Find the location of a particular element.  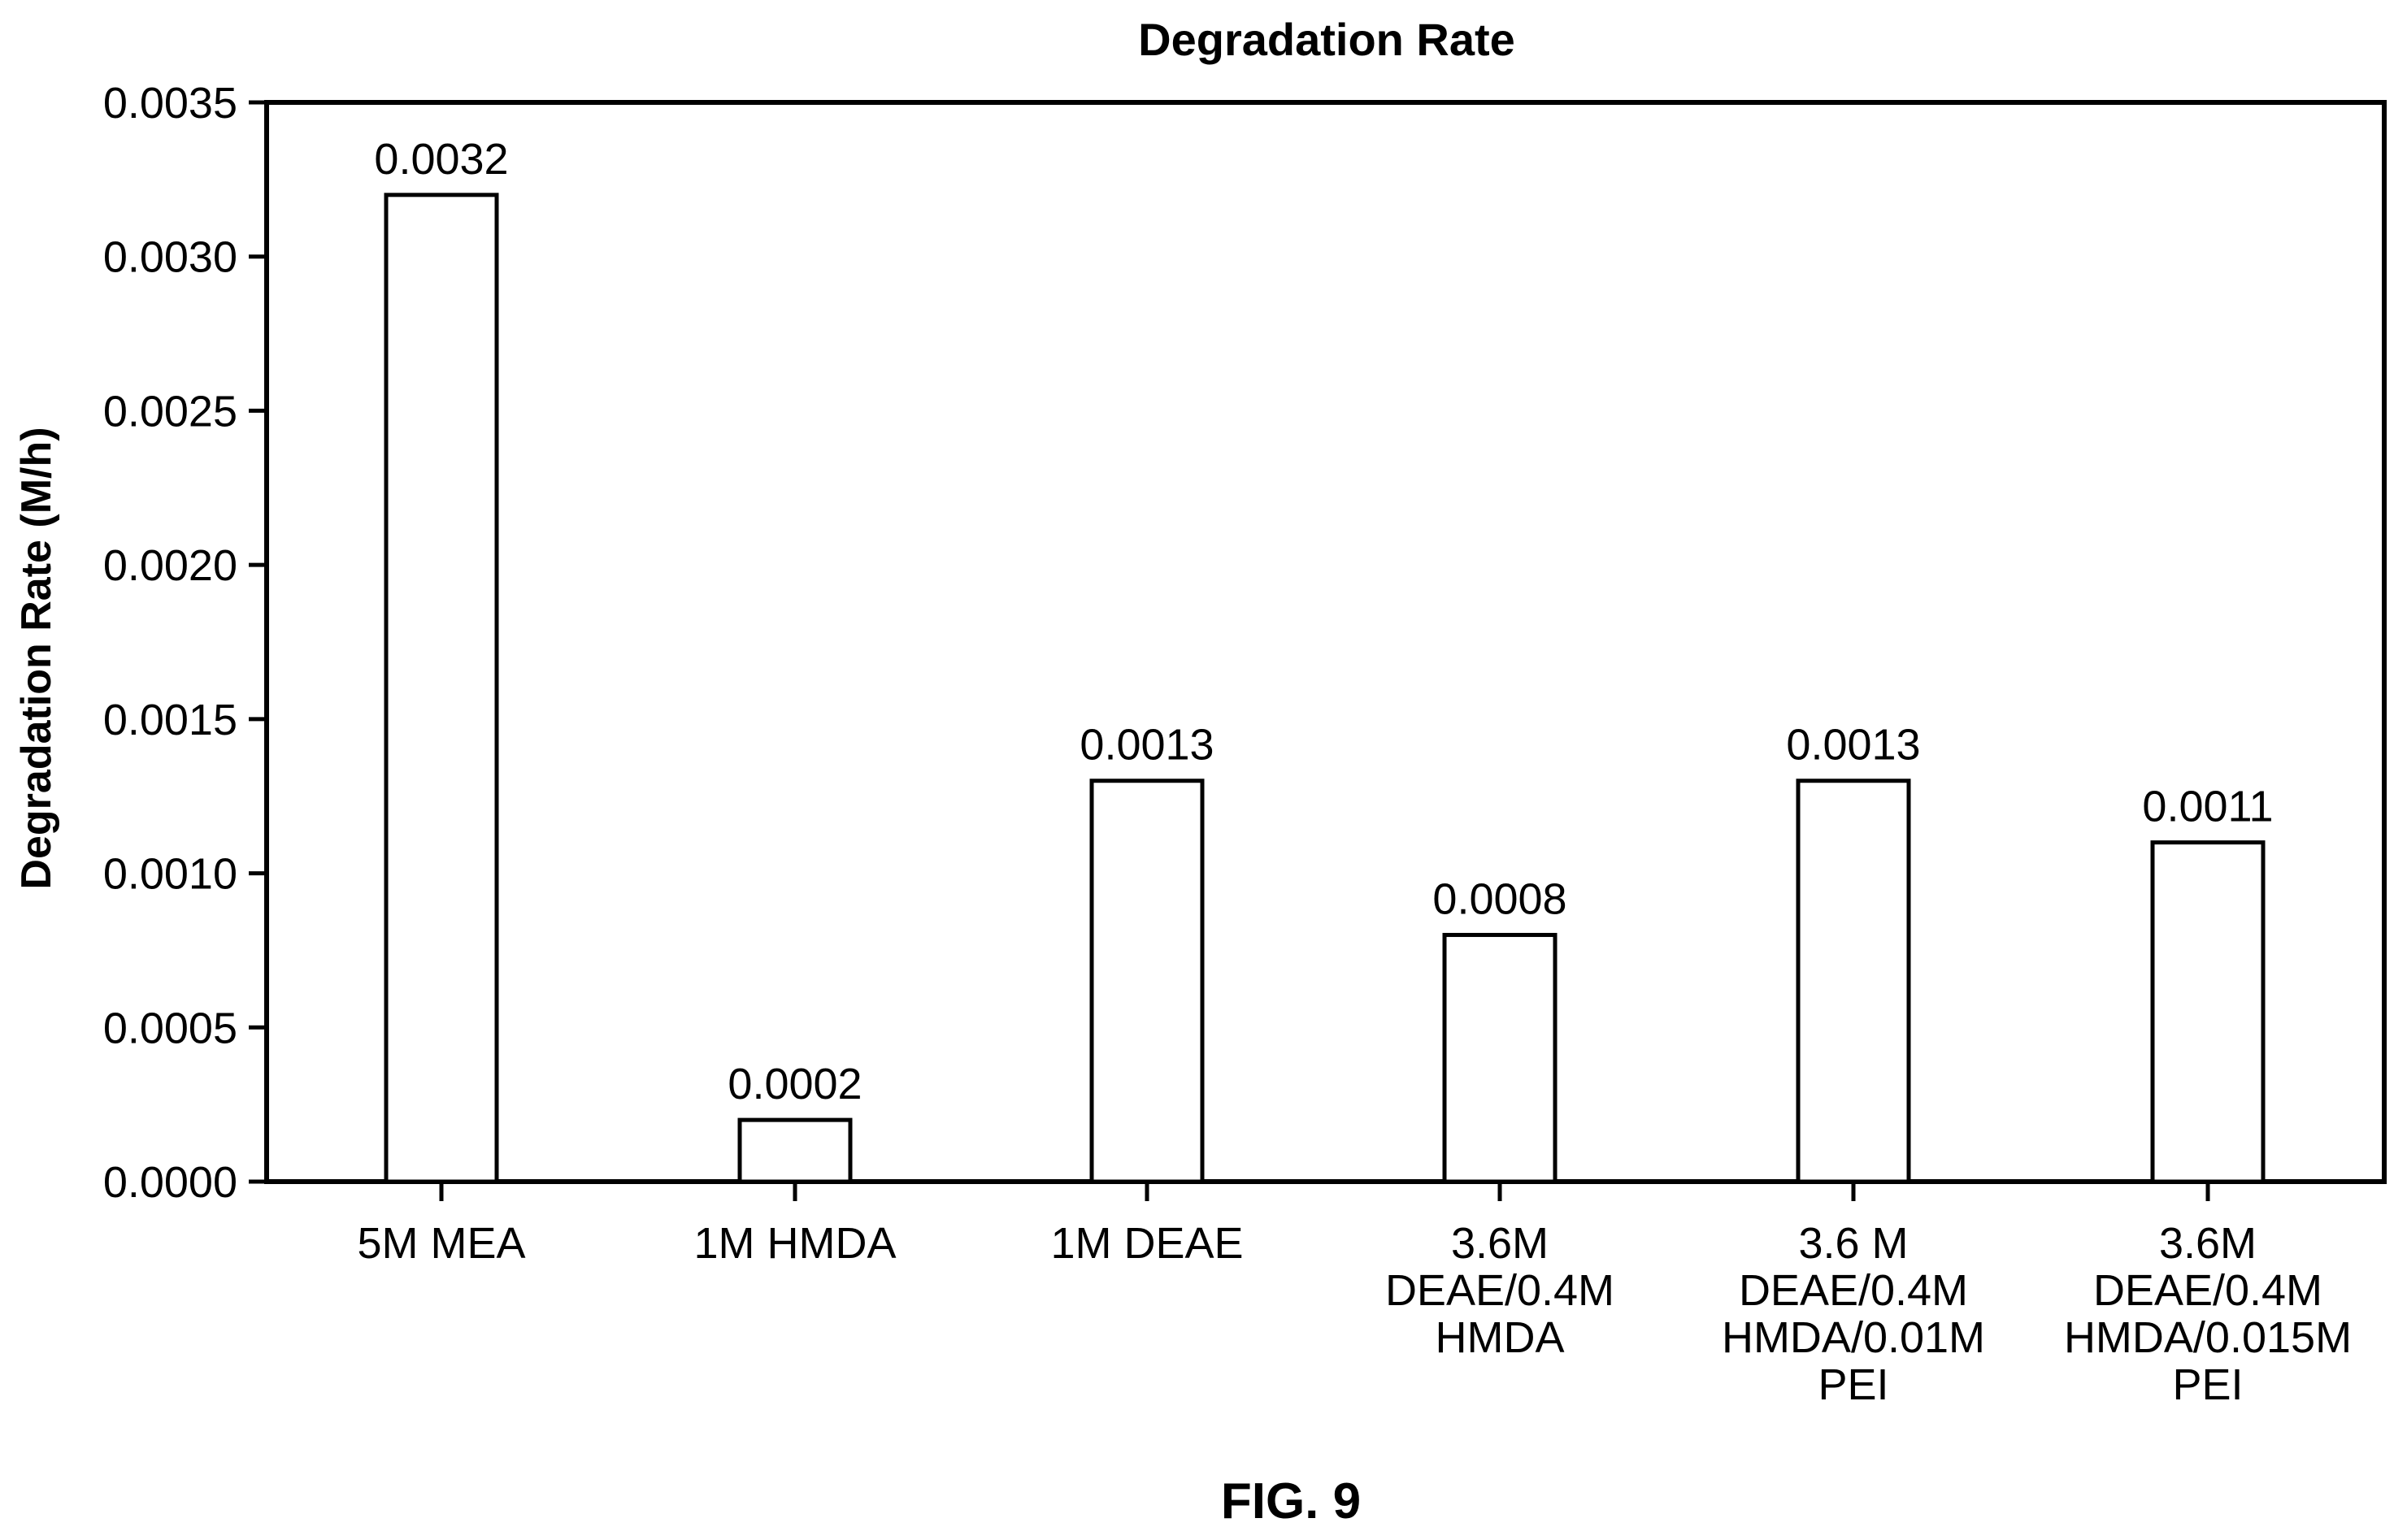

figure-caption: FIG. 9 is located at coordinates (1291, 1501).